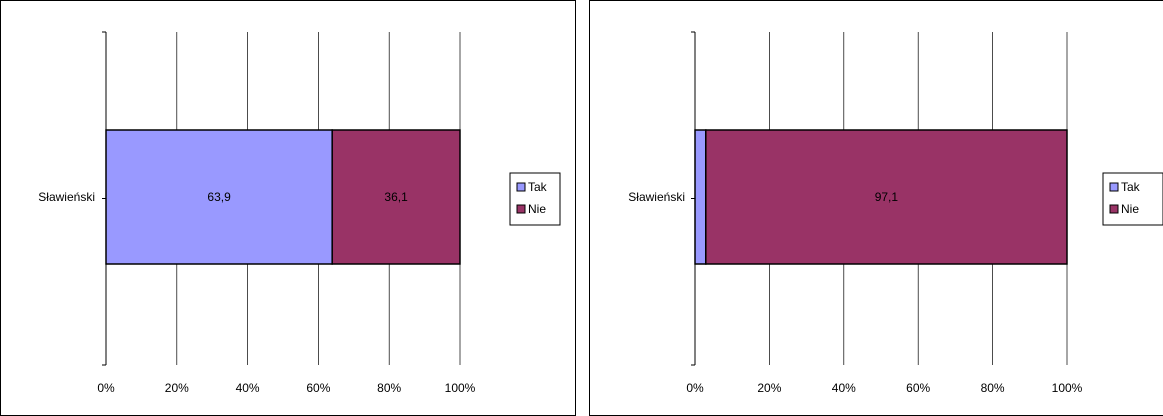 This screenshot has width=1163, height=416. I want to click on data-label: 97,1, so click(887, 197).